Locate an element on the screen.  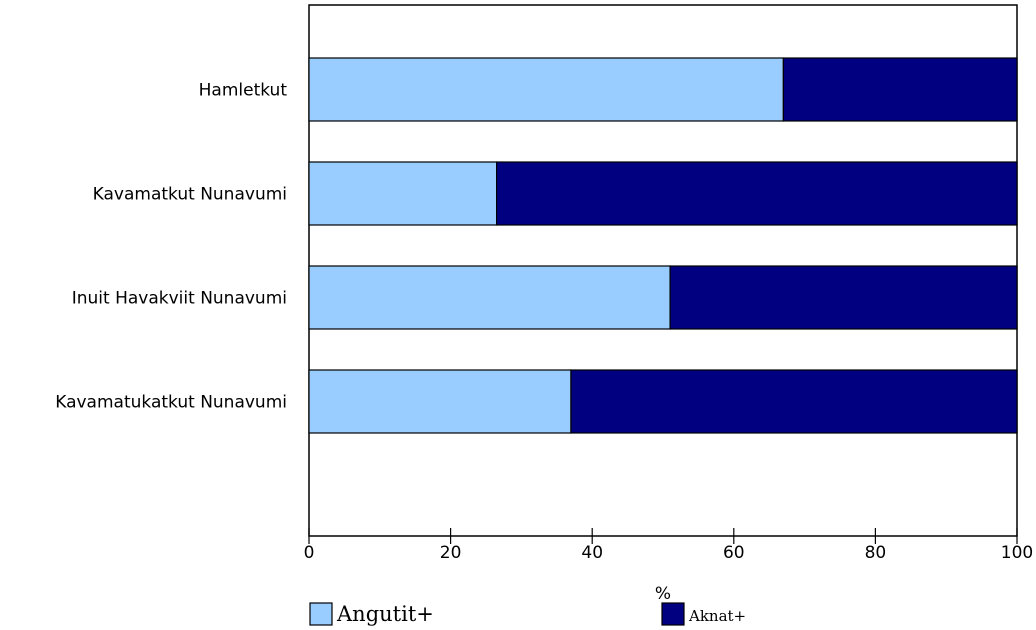
x-axis-ticks: 0 20 40 60 80 100 is located at coordinates (668, 545).